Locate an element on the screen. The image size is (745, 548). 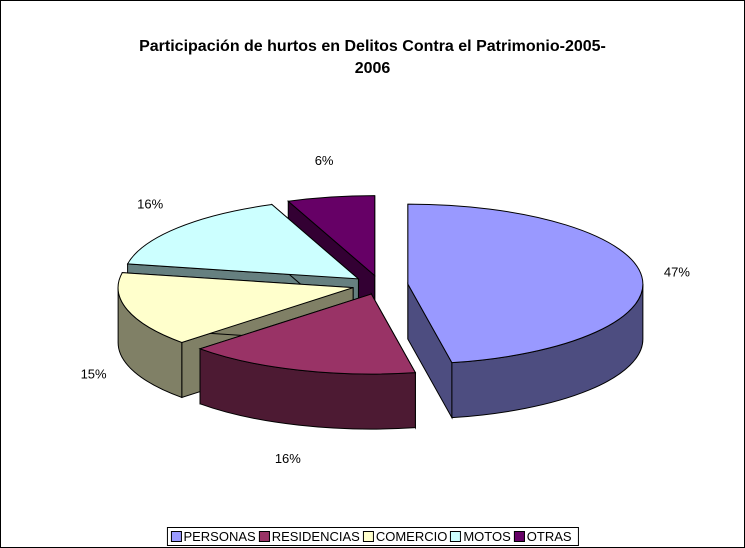
legend-label: OTRAS is located at coordinates (549, 536).